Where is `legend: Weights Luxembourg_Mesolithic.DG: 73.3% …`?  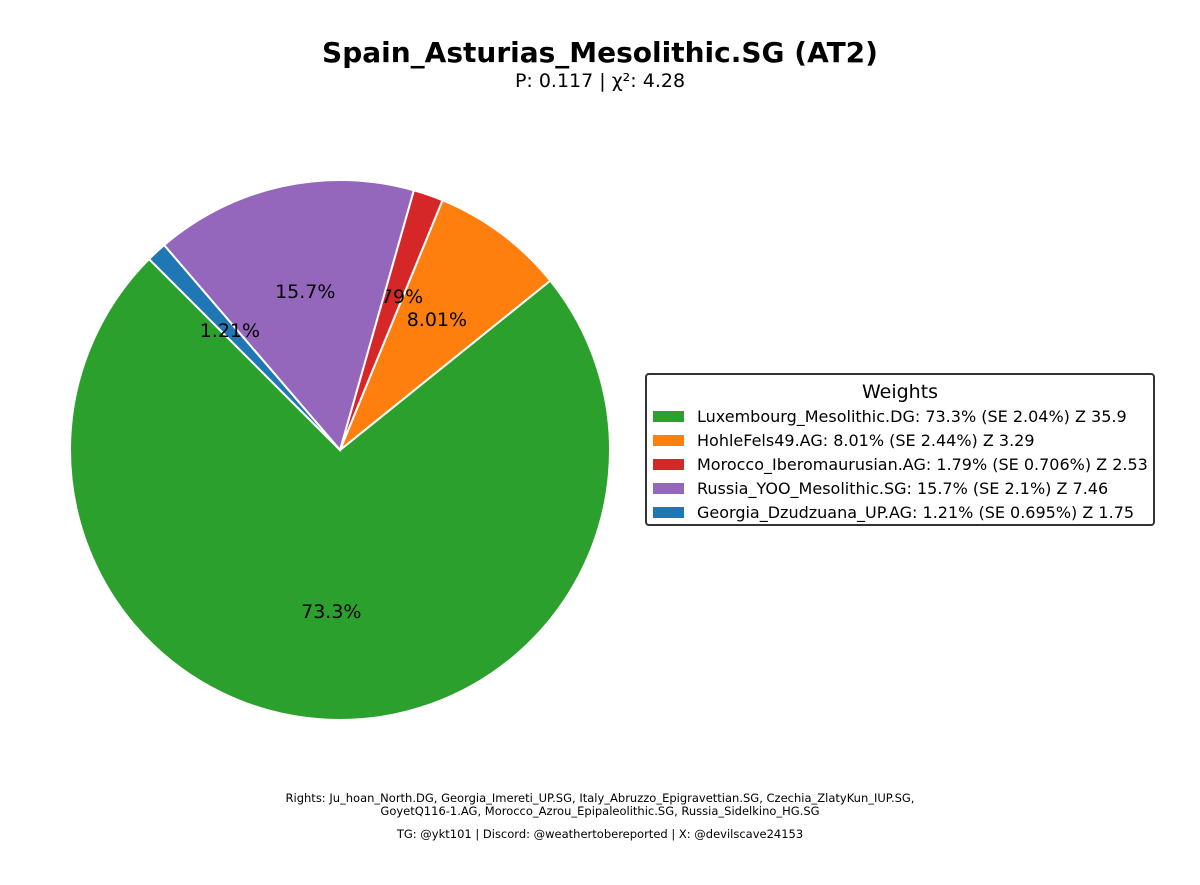
legend: Weights Luxembourg_Mesolithic.DG: 73.3% … is located at coordinates (900, 449).